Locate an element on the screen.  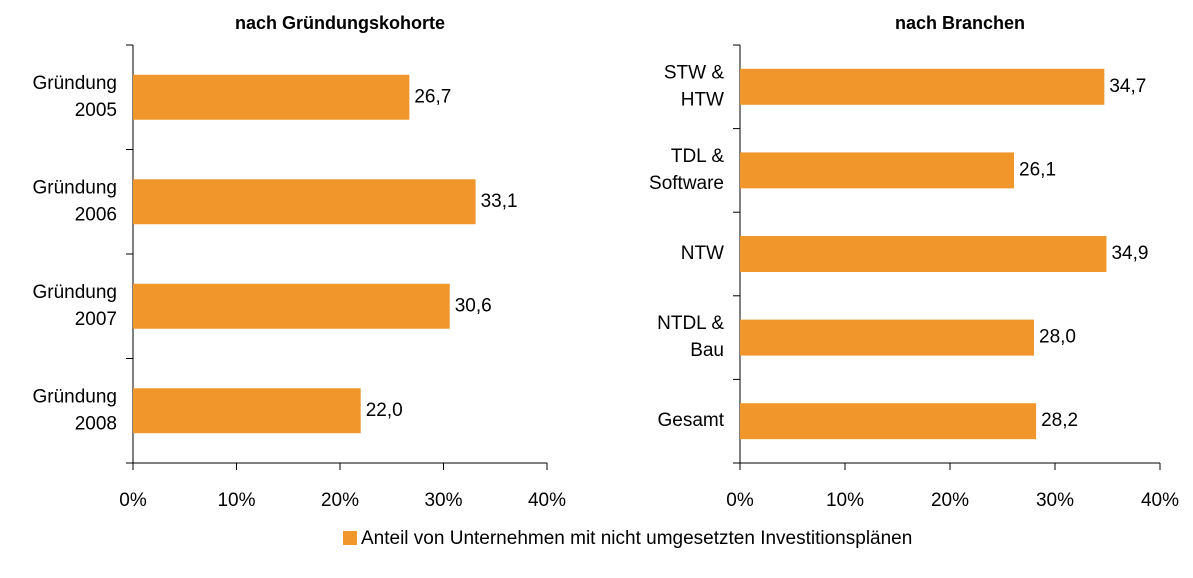
value-label: 33,1 is located at coordinates (499, 201).